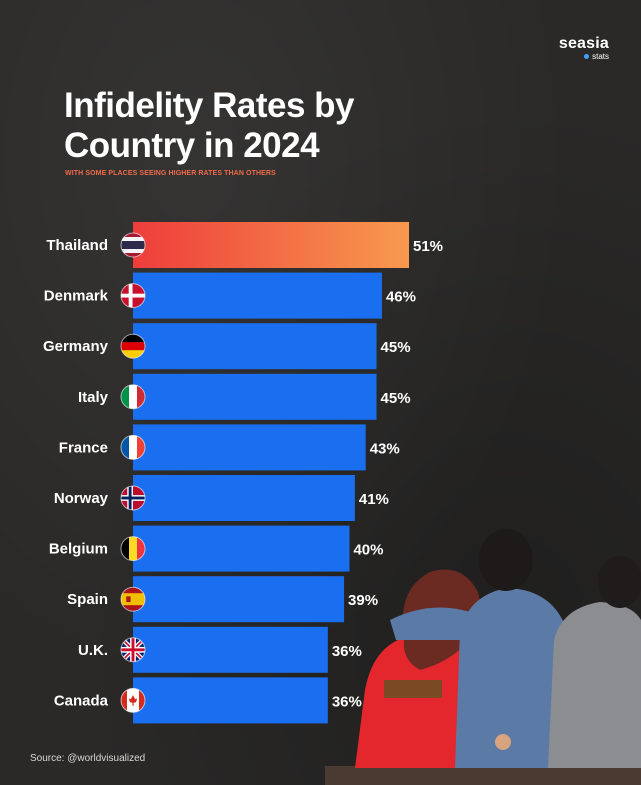 The image size is (641, 785). Describe the element at coordinates (363, 600) in the screenshot. I see `value-label: 39%` at that location.